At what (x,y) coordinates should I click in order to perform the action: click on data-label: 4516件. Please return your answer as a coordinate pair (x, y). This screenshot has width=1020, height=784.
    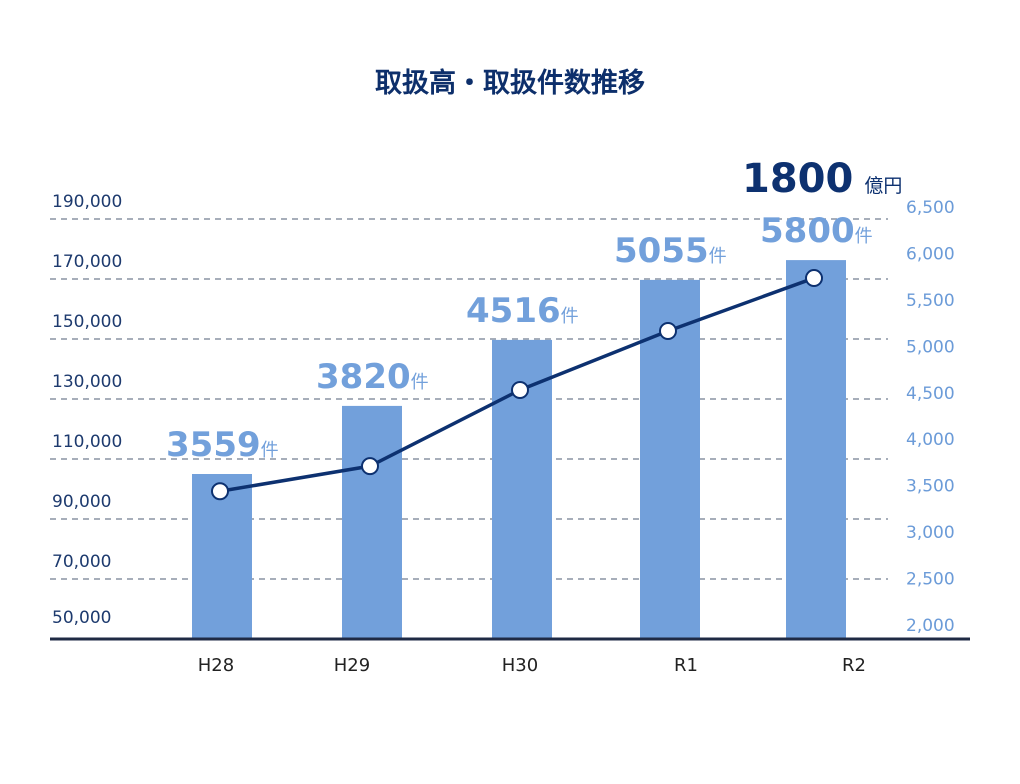
    Looking at the image, I should click on (522, 311).